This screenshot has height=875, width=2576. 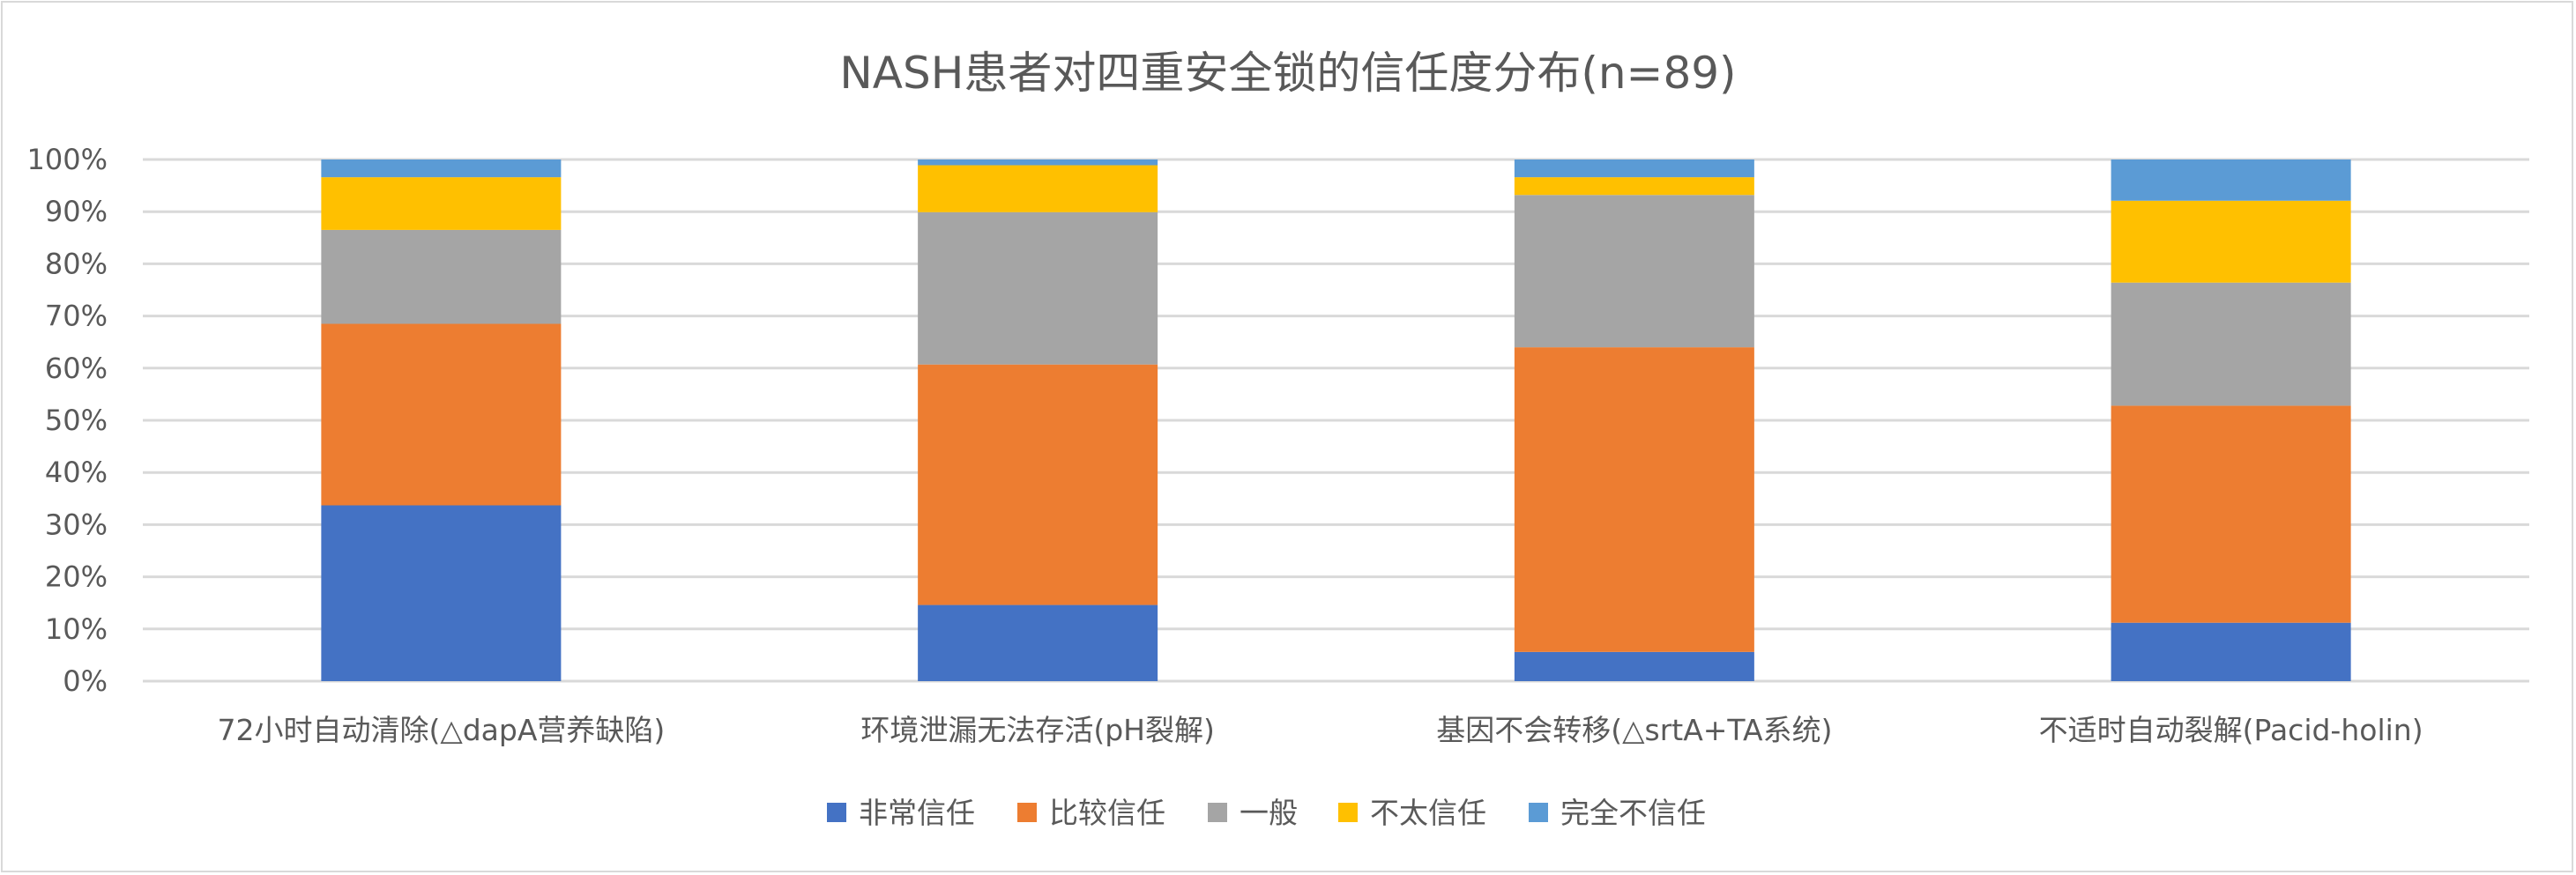 What do you see at coordinates (67, 159) in the screenshot?
I see `y-tick-label: 100%` at bounding box center [67, 159].